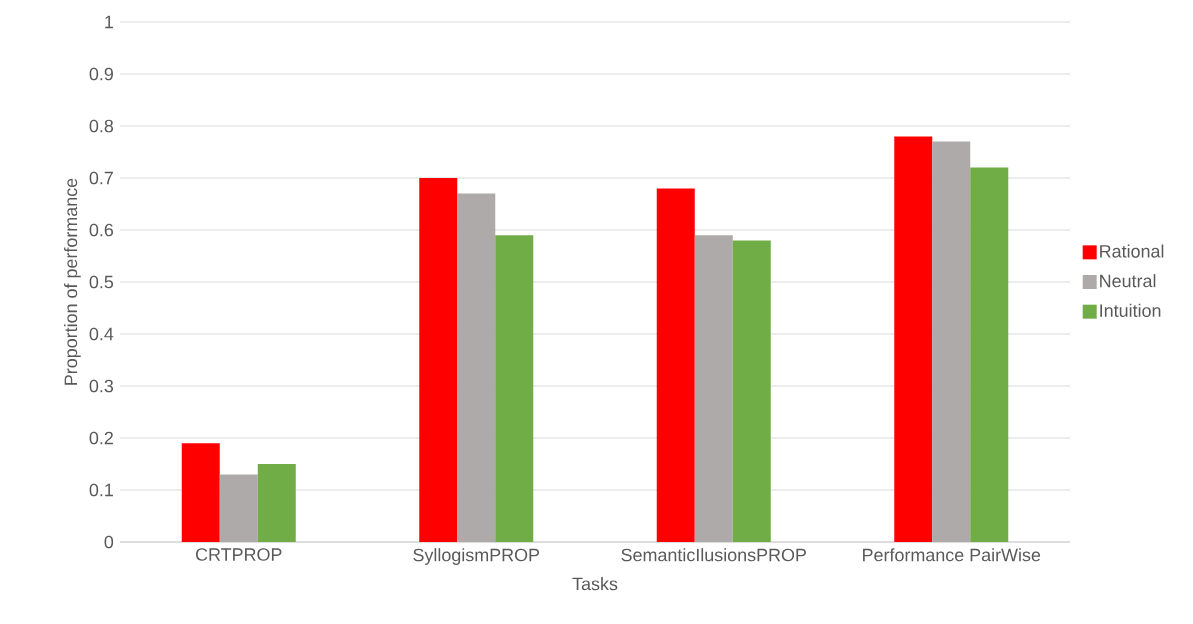  I want to click on y-tick-label: 1, so click(109, 22).